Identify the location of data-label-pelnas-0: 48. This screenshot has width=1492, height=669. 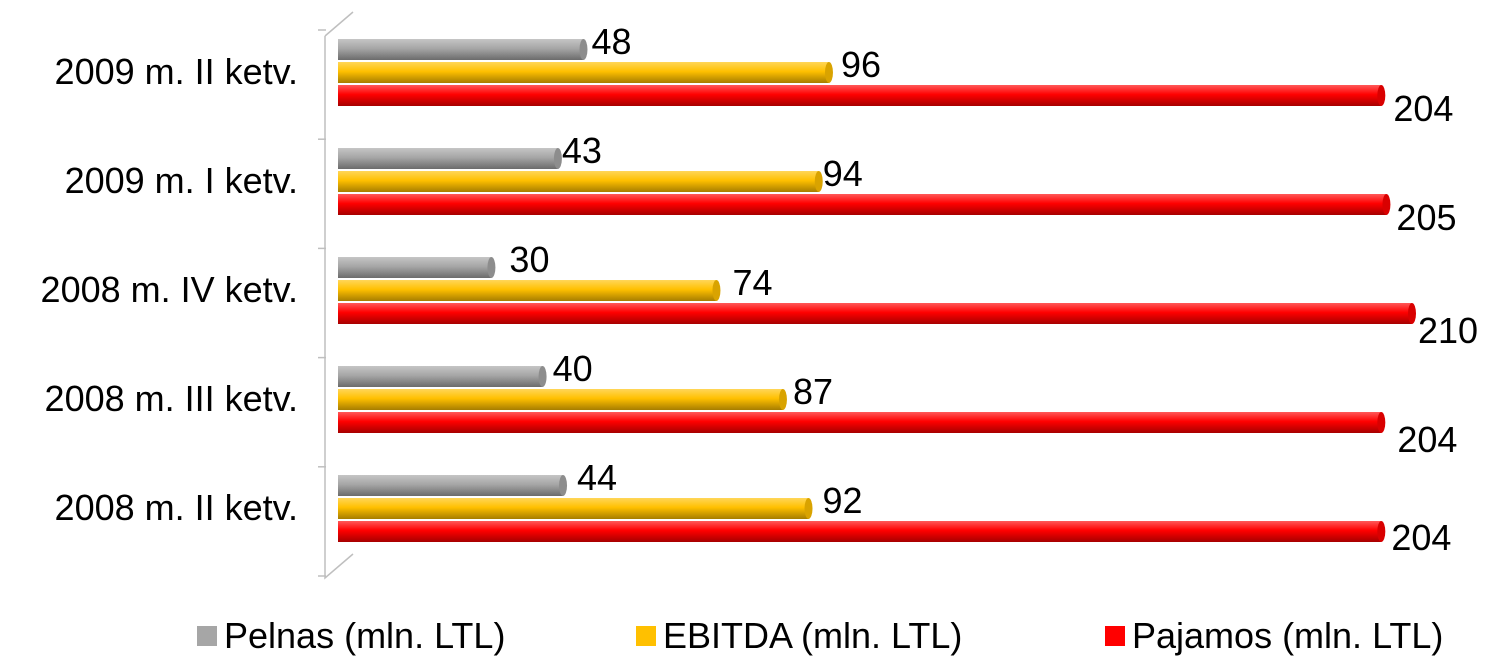
(611, 41).